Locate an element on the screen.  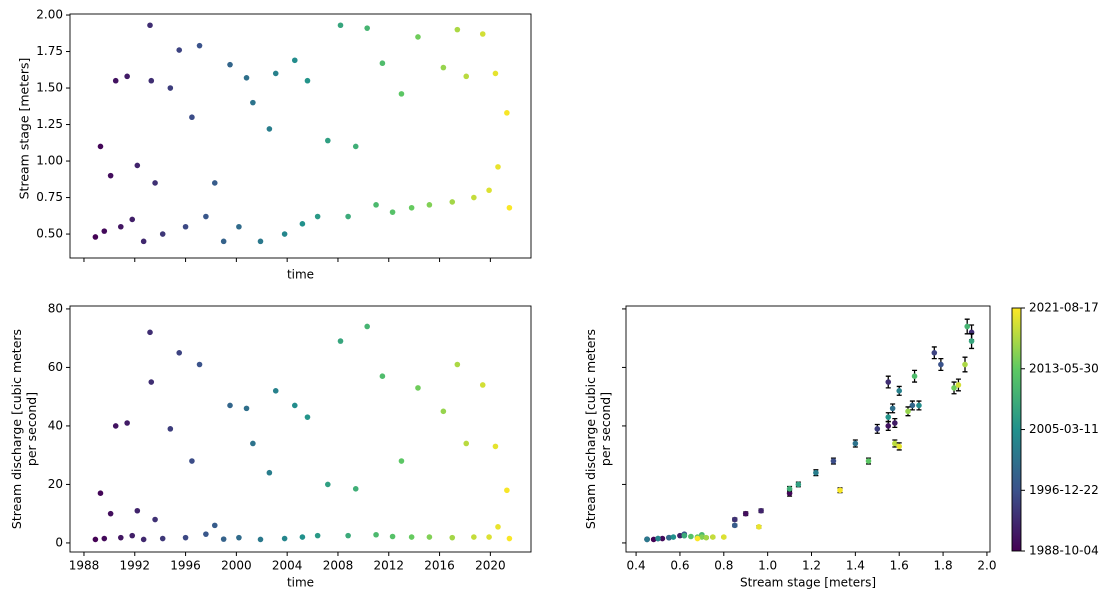
colorbar-tick-label: 1996-12-22 is located at coordinates (1064, 490).